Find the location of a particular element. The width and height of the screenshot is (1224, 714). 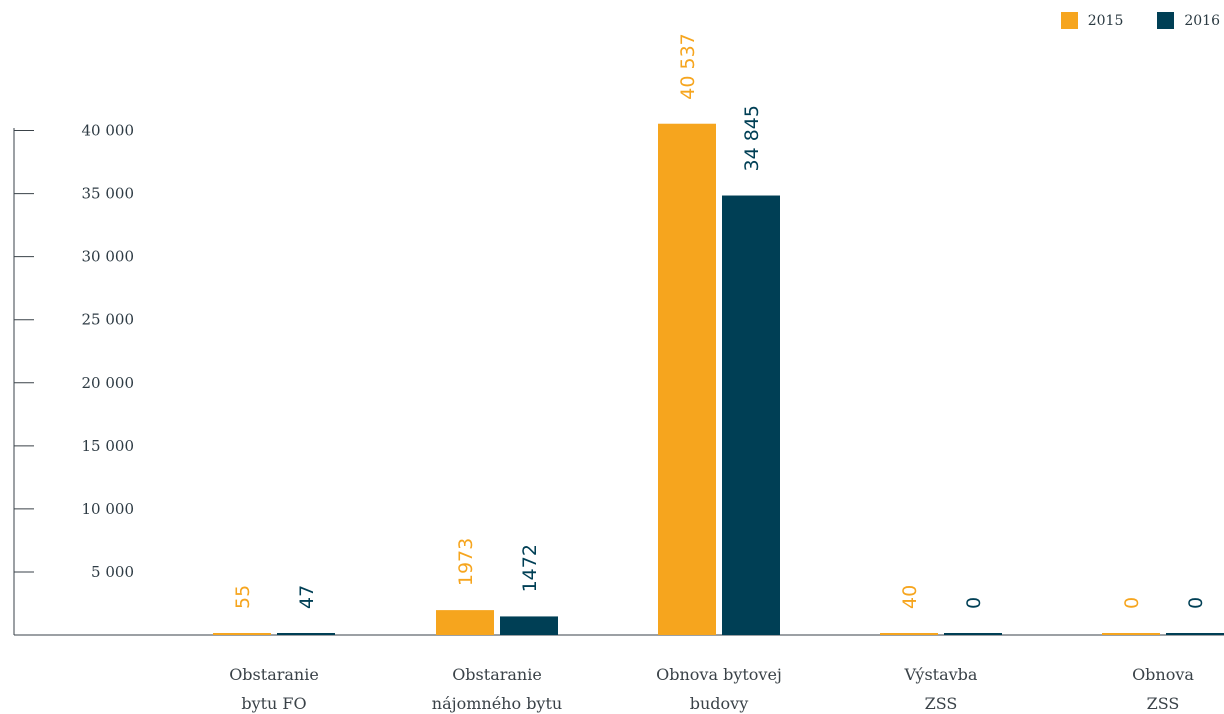

category-label: Obnova bytovej is located at coordinates (719, 674).